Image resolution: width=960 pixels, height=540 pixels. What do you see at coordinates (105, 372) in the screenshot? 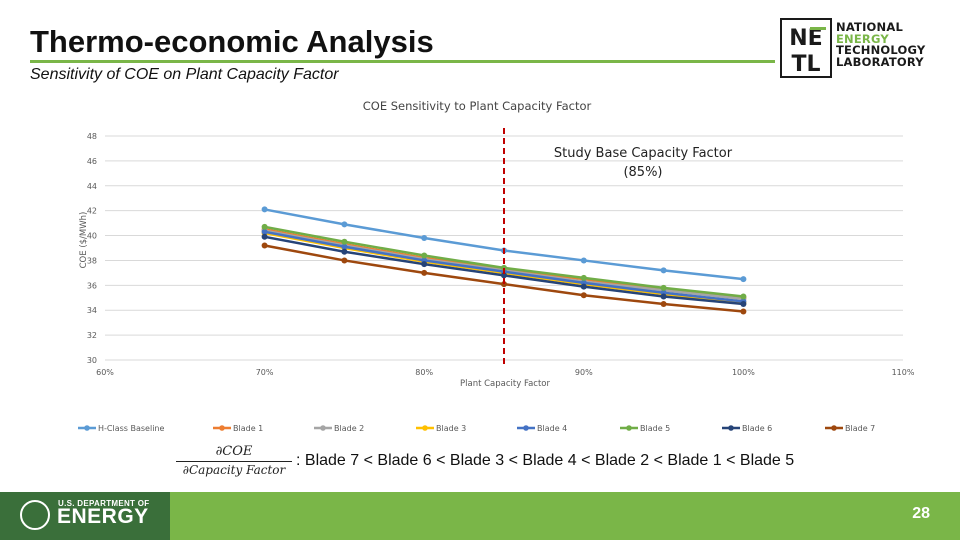
I see `x-tick-label: 60%` at bounding box center [105, 372].